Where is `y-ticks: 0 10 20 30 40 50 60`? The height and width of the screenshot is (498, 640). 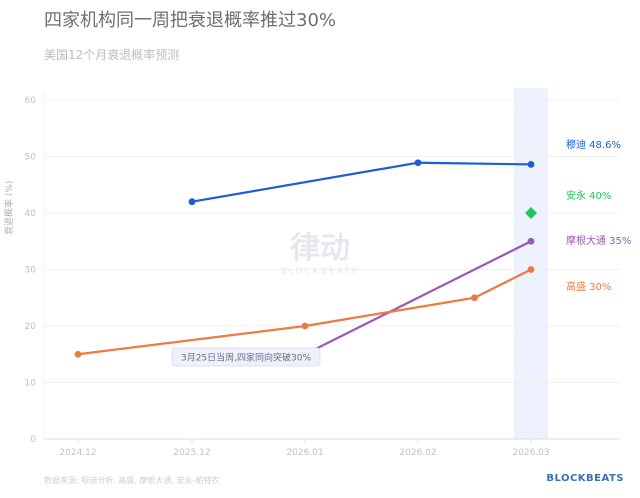 y-ticks: 0 10 20 30 40 50 60 is located at coordinates (31, 270).